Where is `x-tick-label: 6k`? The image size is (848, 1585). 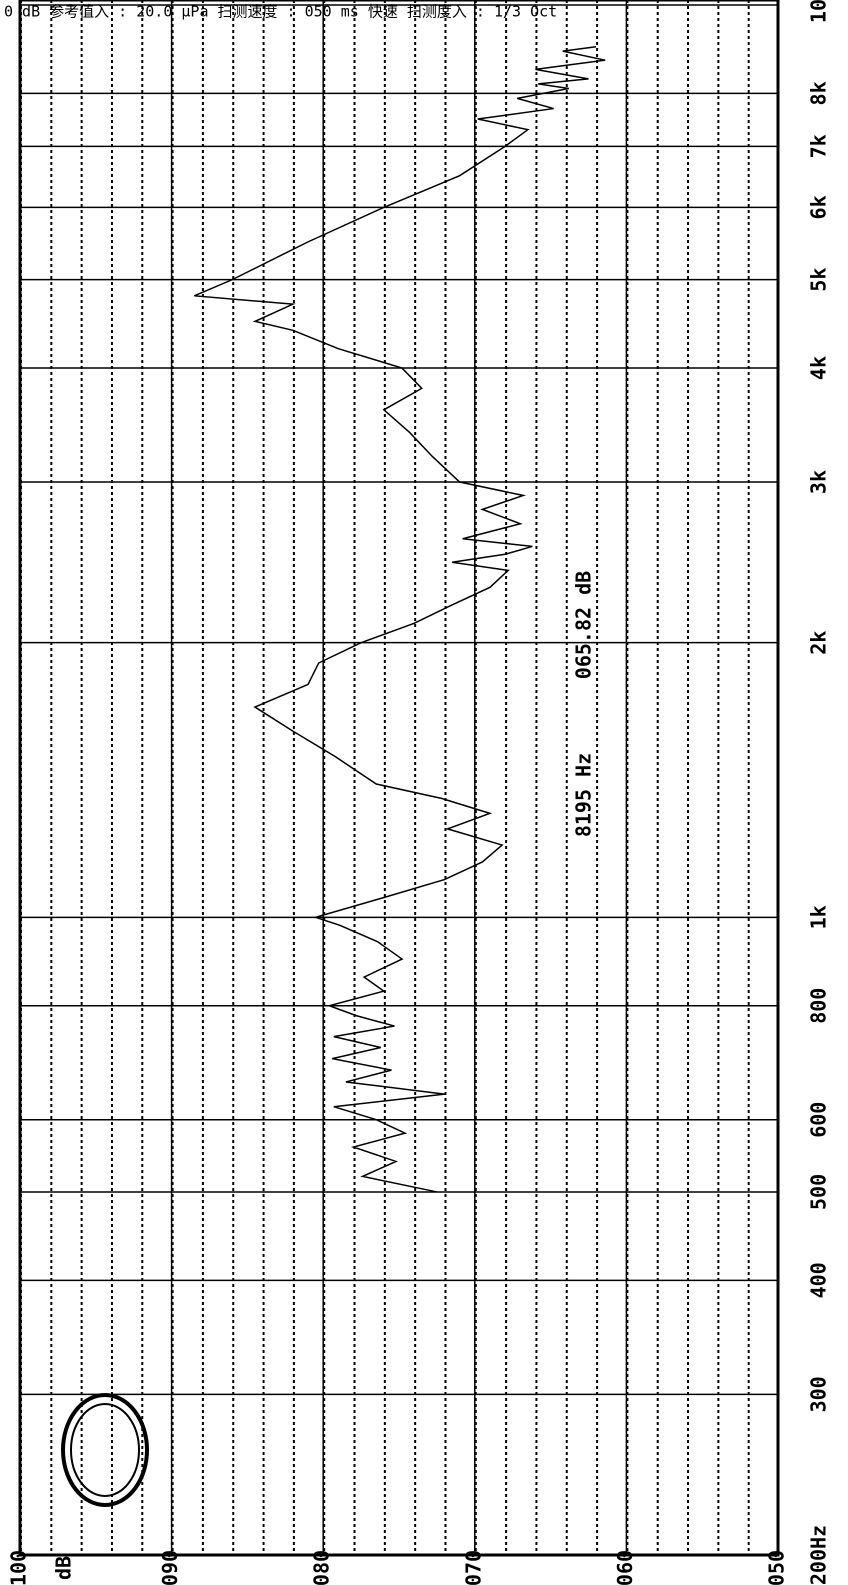
x-tick-label: 6k is located at coordinates (819, 207).